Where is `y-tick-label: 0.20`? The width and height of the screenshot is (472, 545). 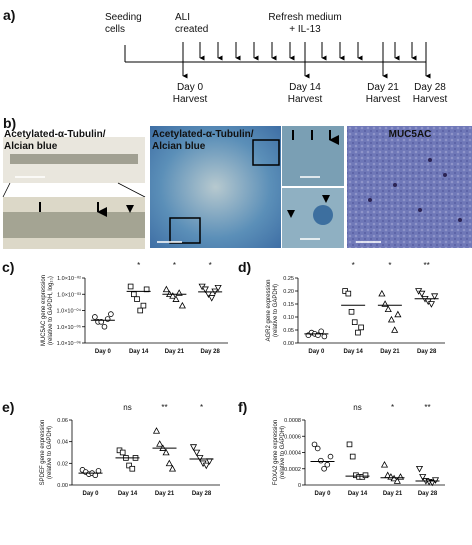 y-tick-label: 0.20 is located at coordinates (288, 292).